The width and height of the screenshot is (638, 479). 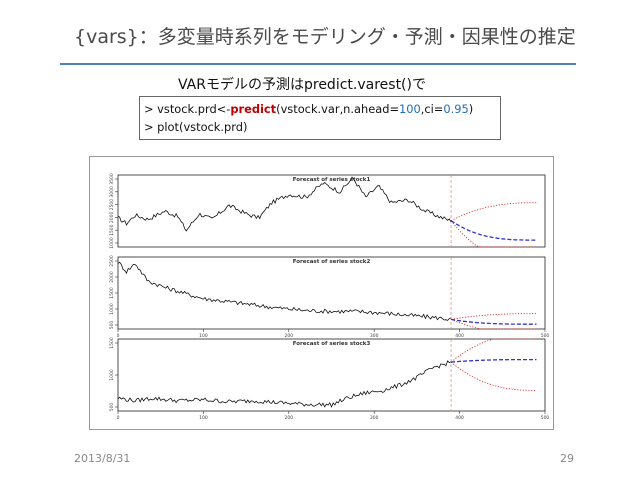 What do you see at coordinates (332, 262) in the screenshot?
I see `panel-title: Forecast of series stock2` at bounding box center [332, 262].